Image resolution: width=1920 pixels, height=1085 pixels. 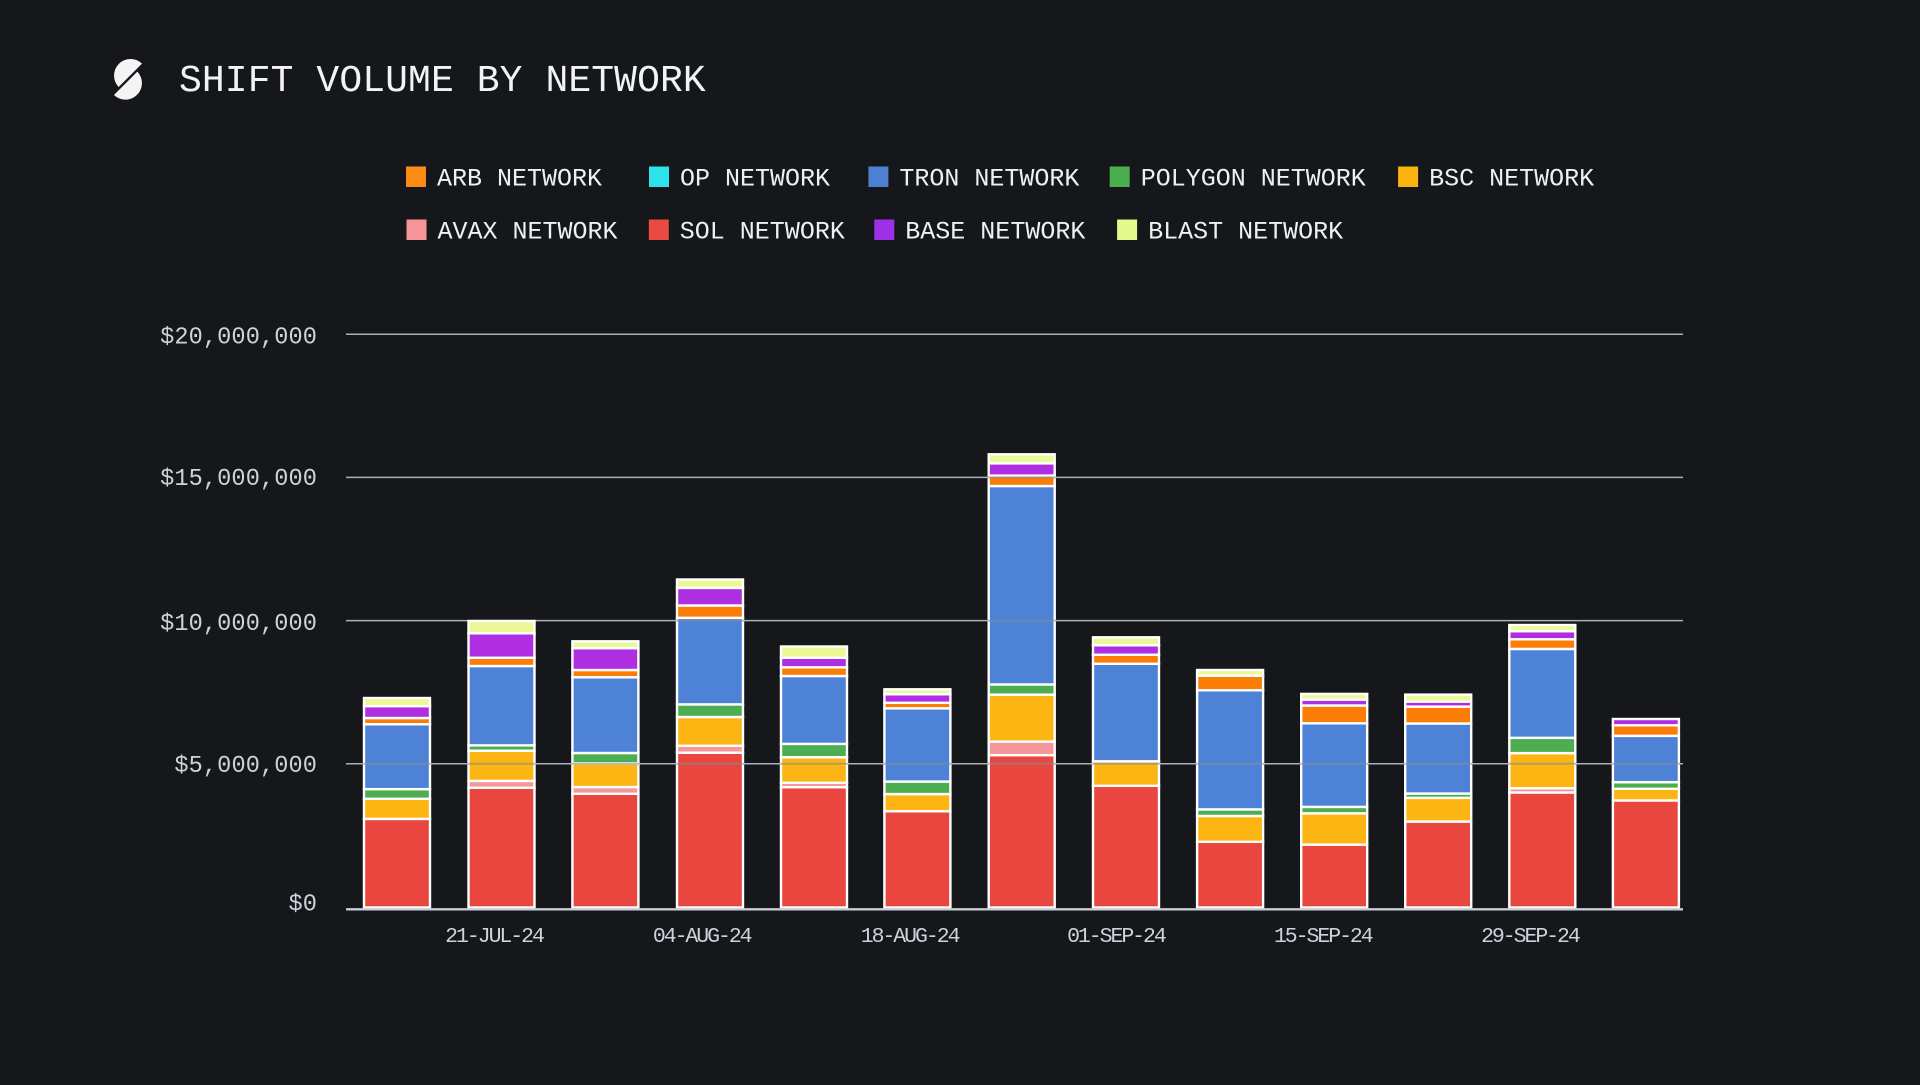 I want to click on svg-text: BASE NETWORK, so click(x=995, y=231).